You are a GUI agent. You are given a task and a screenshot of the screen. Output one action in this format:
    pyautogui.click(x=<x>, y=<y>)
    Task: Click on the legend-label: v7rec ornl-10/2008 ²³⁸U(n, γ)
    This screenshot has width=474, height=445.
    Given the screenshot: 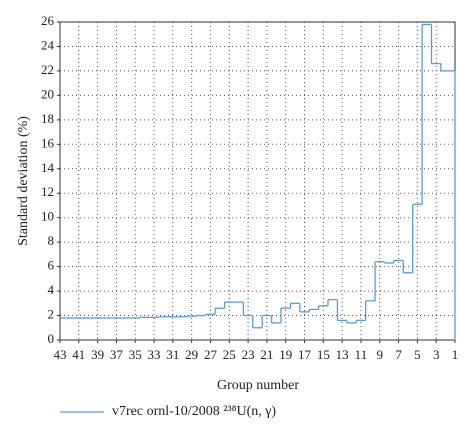 What is the action you would take?
    pyautogui.click(x=194, y=411)
    